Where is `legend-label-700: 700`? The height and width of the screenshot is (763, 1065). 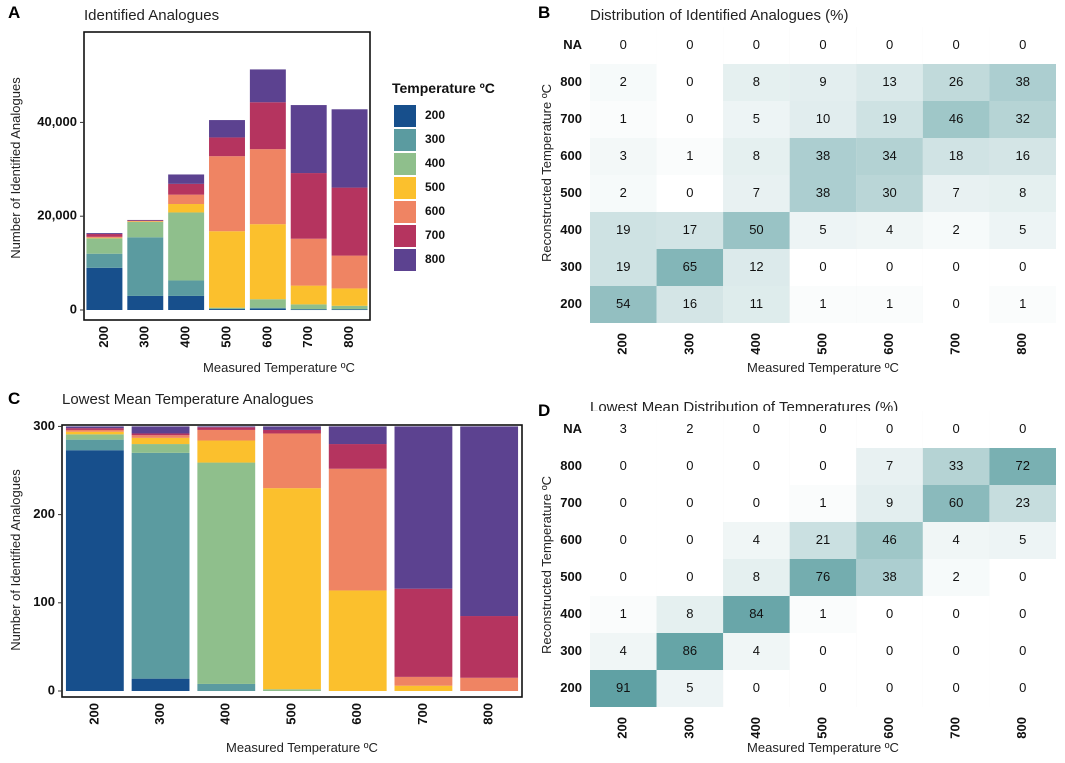 legend-label-700: 700 is located at coordinates (435, 235).